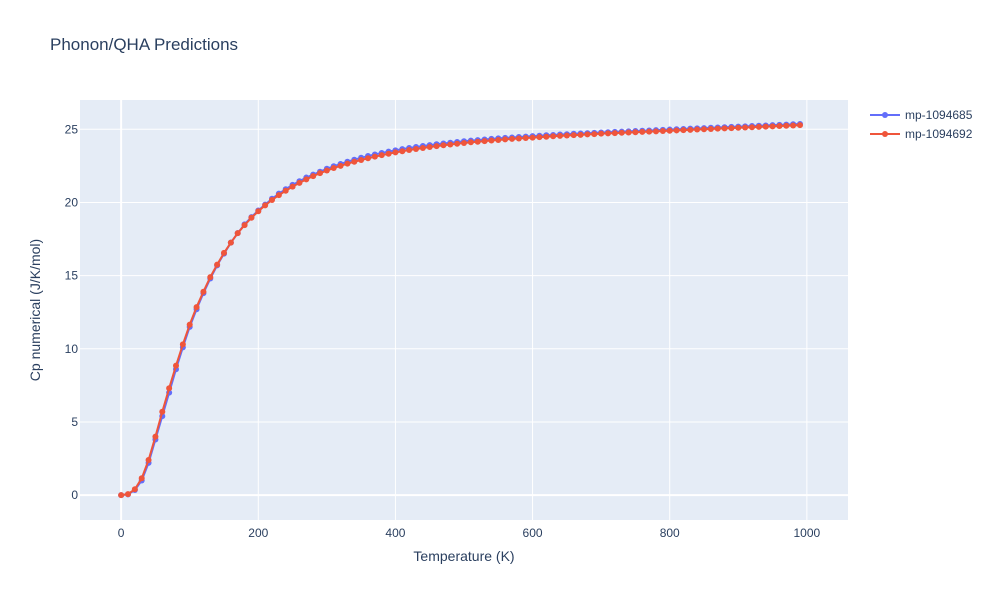 The width and height of the screenshot is (1000, 605). What do you see at coordinates (921, 115) in the screenshot?
I see `legend-item: mp-1094685` at bounding box center [921, 115].